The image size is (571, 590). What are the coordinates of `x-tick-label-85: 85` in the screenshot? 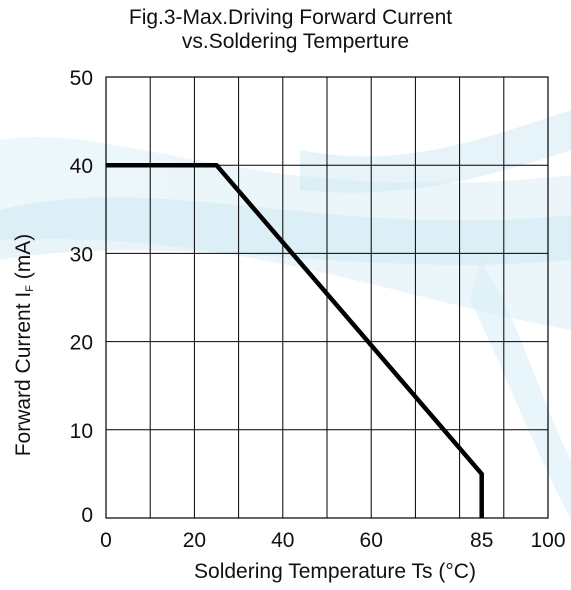 It's located at (481, 540).